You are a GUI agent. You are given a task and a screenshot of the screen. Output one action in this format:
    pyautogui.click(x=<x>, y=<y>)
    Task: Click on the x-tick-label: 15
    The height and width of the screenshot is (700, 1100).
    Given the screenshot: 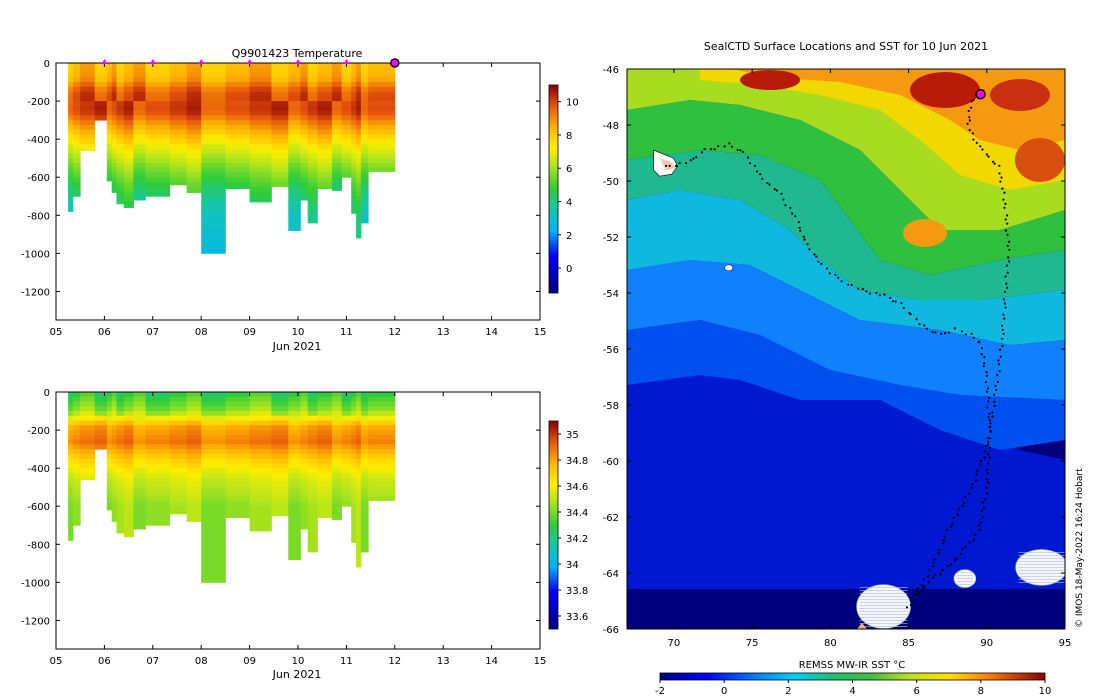 What is the action you would take?
    pyautogui.click(x=540, y=661)
    